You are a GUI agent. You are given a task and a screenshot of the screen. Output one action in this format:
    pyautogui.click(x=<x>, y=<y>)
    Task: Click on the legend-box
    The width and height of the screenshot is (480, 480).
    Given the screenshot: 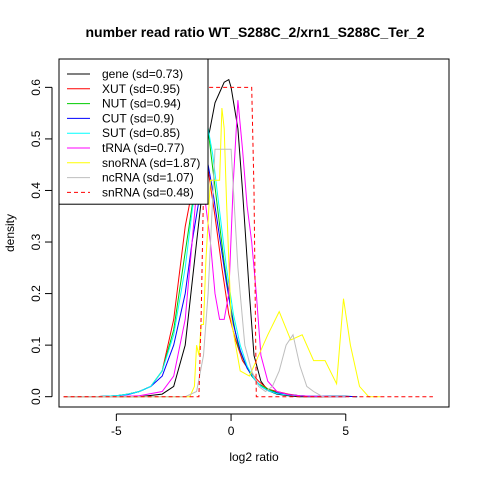 What is the action you would take?
    pyautogui.click(x=133, y=131)
    